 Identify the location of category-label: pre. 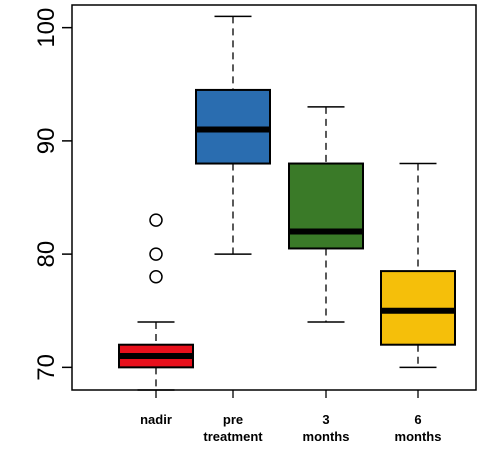
(233, 419).